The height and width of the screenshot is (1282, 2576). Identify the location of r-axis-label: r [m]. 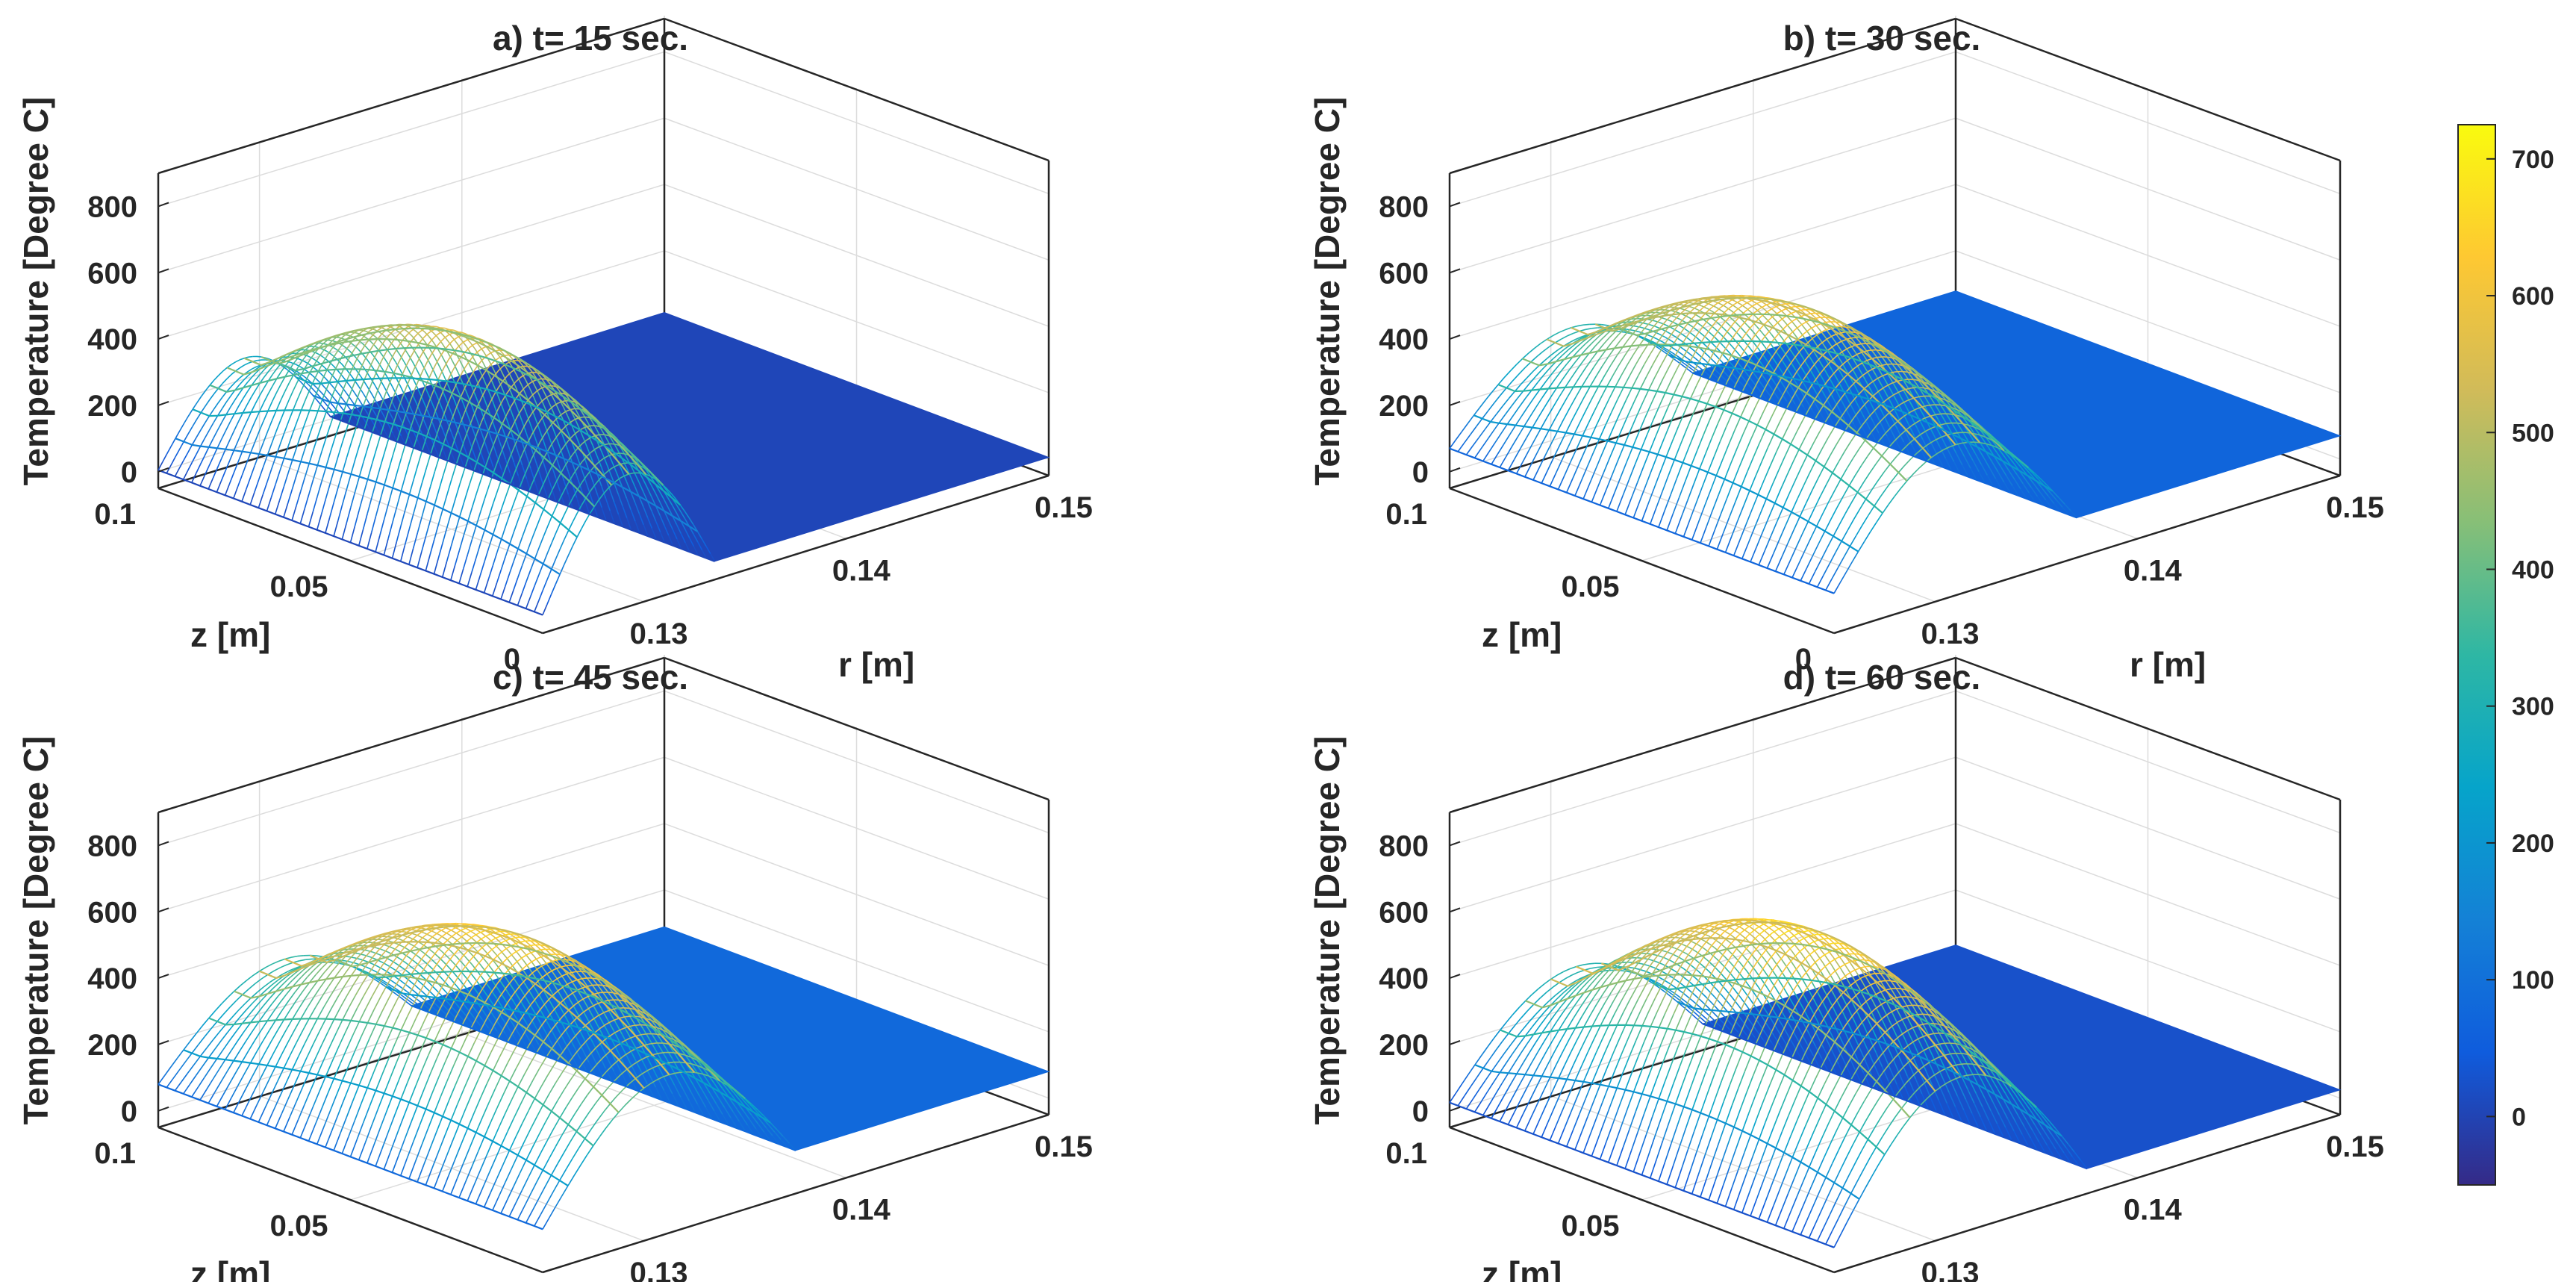
(876, 665).